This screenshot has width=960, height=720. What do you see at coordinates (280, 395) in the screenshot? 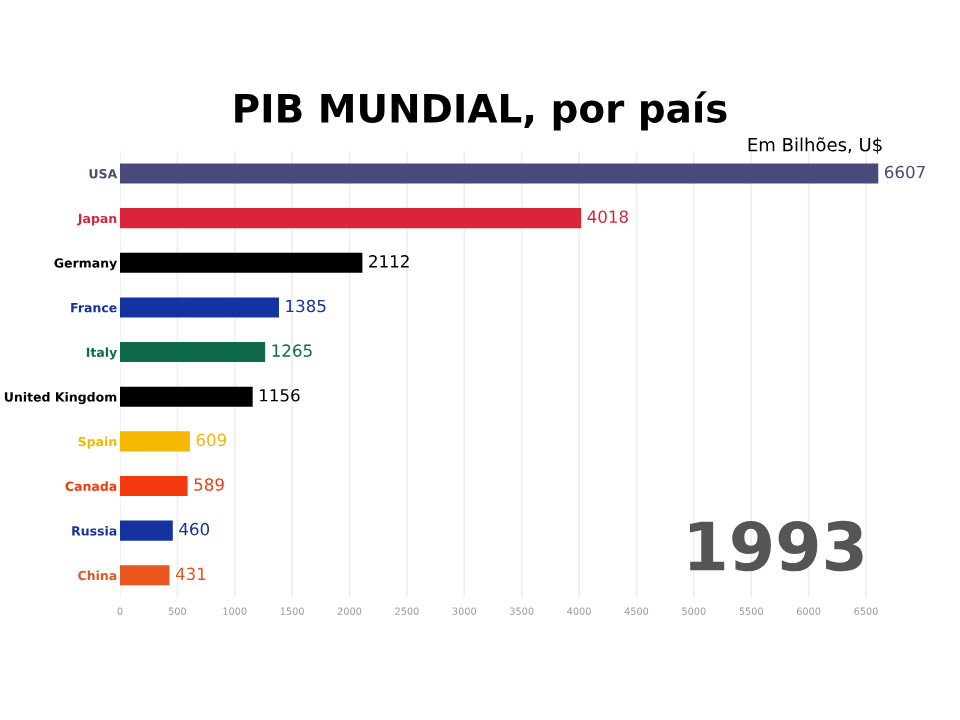
I see `data-label: 1156` at bounding box center [280, 395].